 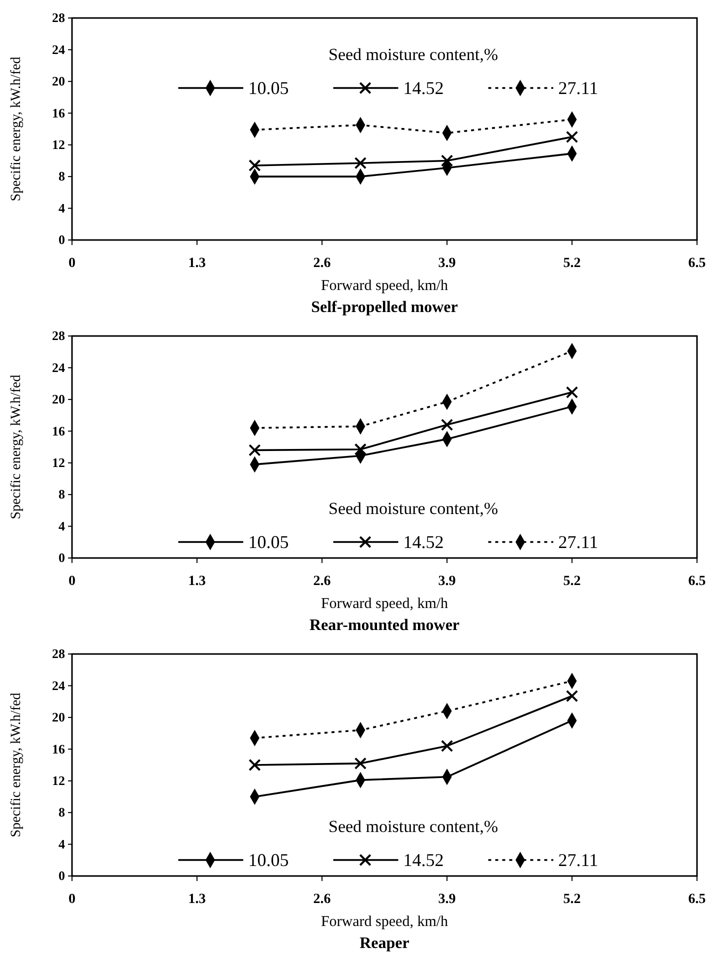 I want to click on text: Reaper, so click(x=385, y=943).